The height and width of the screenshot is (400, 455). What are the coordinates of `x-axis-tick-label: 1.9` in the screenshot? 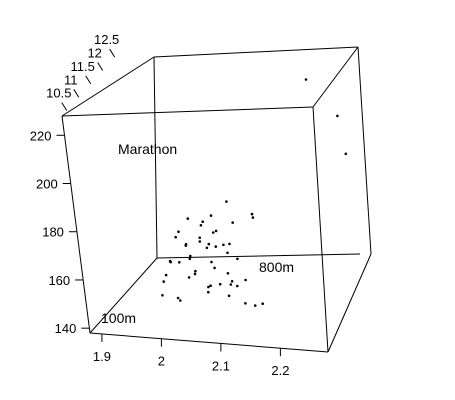 It's located at (102, 356).